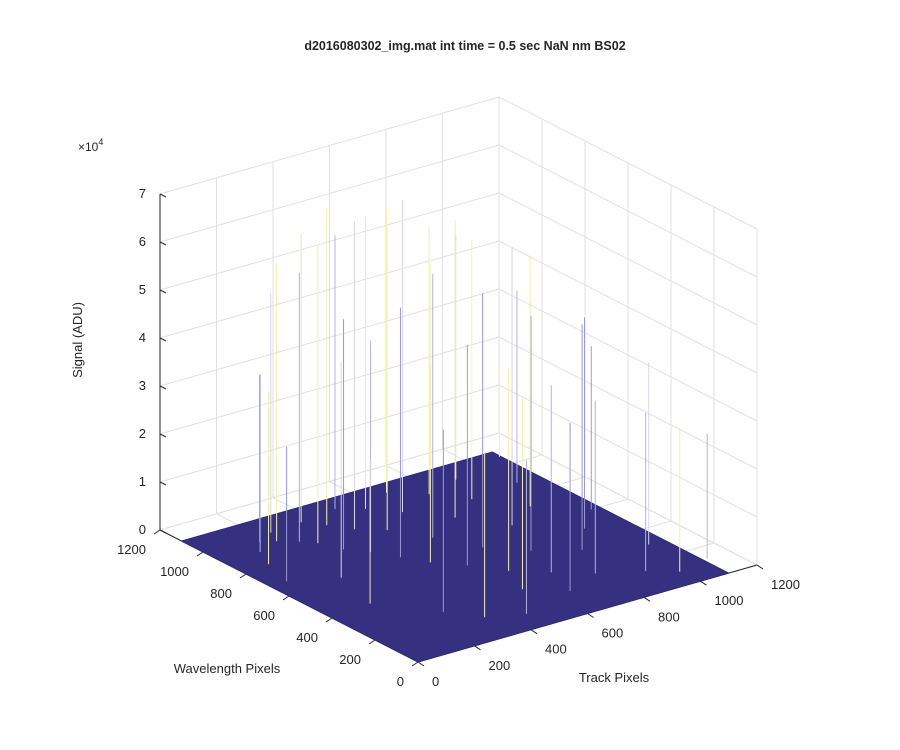  I want to click on x-tick-label: 1200, so click(785, 584).